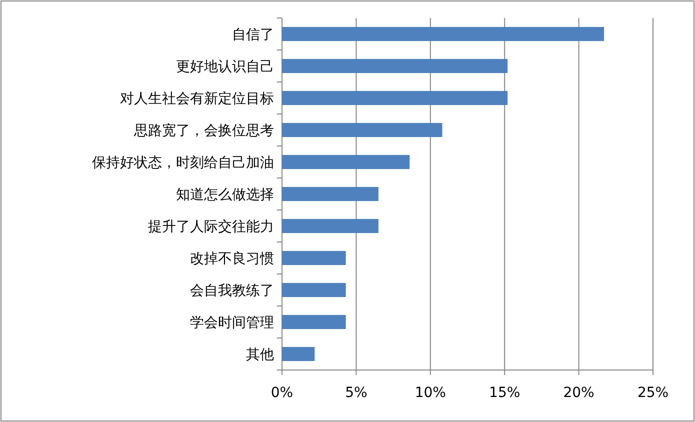 This screenshot has width=695, height=422. I want to click on y-tick-label: 学会时间管理, so click(232, 323).